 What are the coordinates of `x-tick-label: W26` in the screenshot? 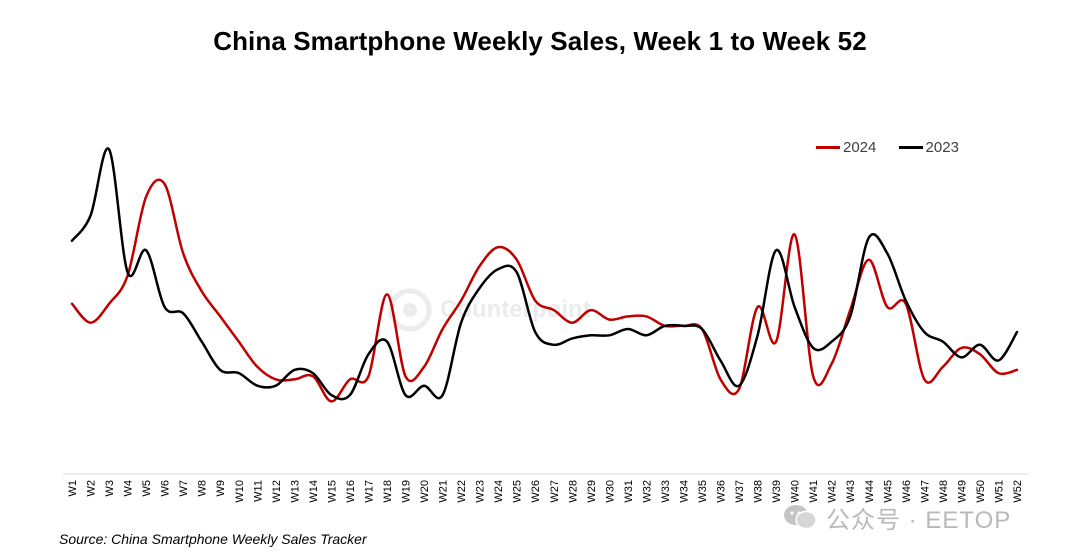 It's located at (536, 491).